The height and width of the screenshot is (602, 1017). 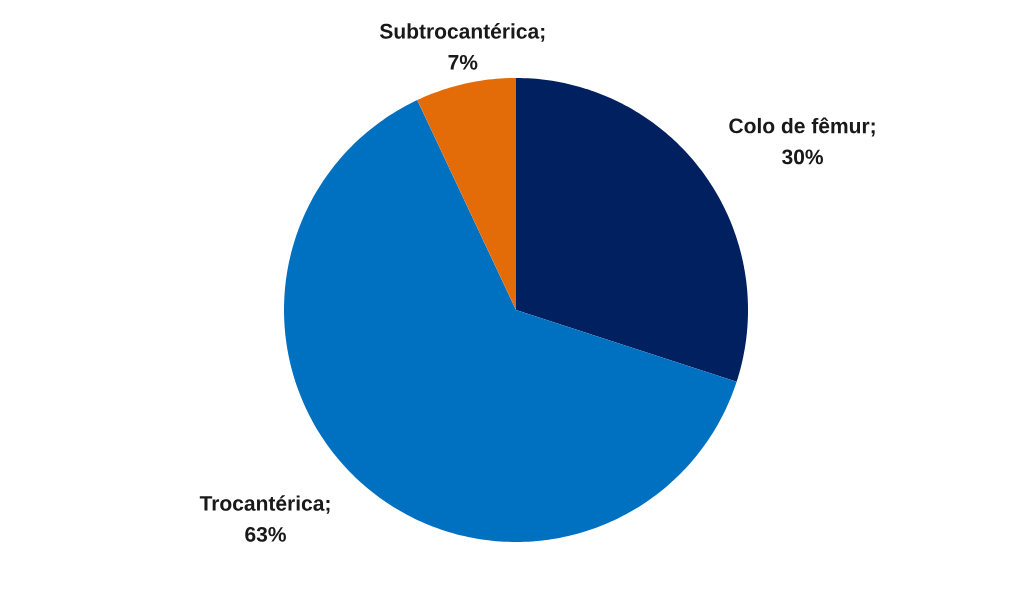 I want to click on data-label: Colo de fêmur; 30%, so click(x=802, y=141).